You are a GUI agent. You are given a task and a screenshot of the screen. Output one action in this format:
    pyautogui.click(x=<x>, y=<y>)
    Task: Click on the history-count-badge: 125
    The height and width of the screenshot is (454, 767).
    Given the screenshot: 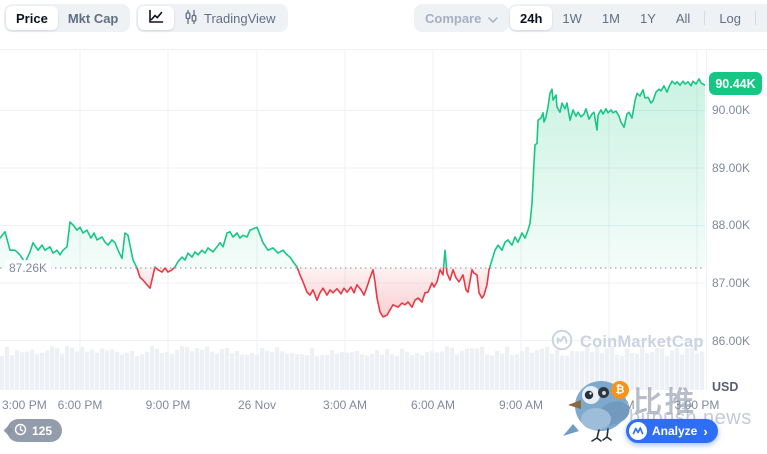 What is the action you would take?
    pyautogui.click(x=35, y=430)
    